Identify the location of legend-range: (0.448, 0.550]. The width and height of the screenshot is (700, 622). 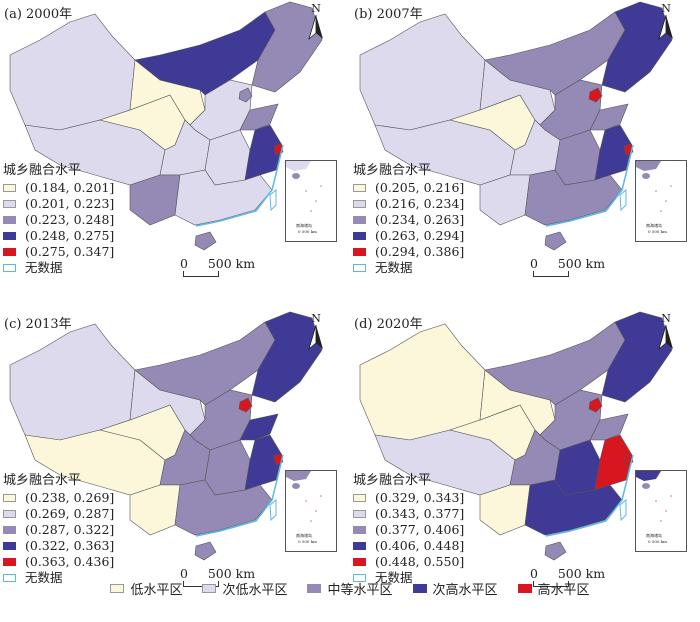
(420, 561).